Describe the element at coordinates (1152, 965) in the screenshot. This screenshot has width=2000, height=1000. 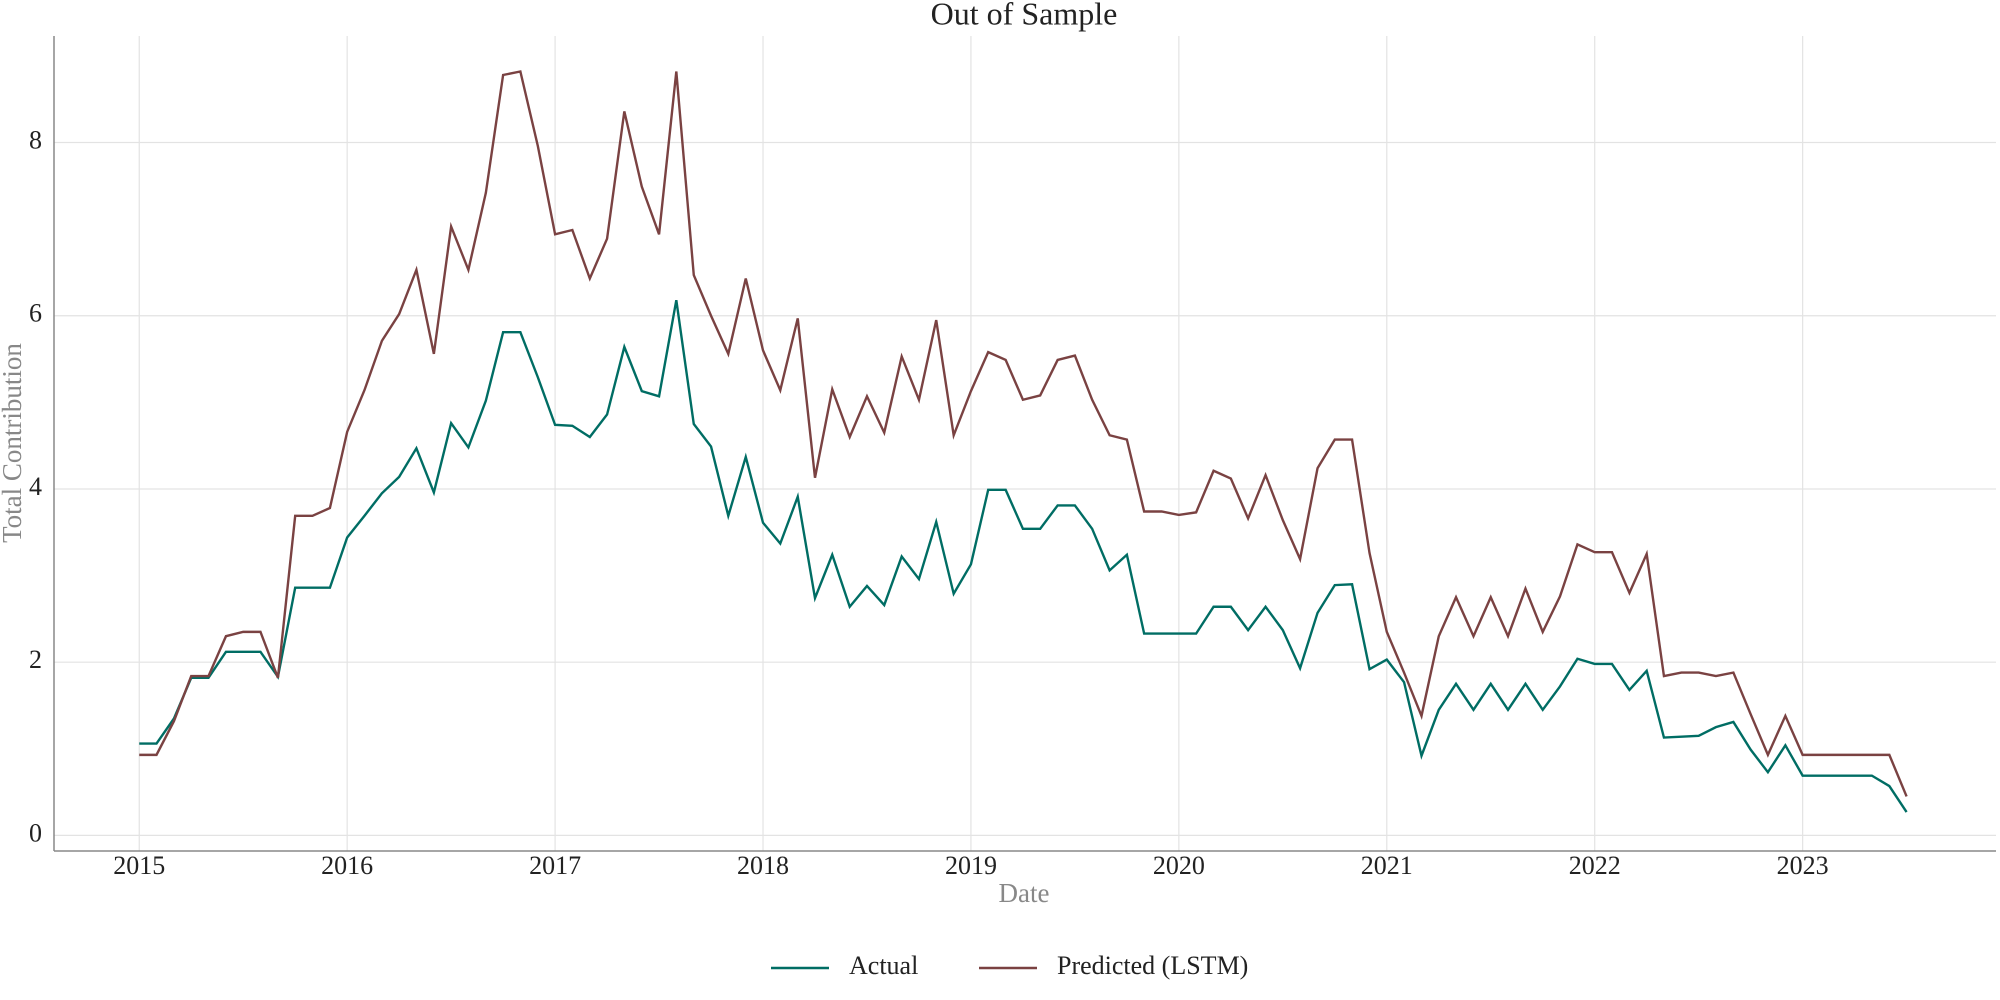
I see `legend-label: Predicted (LSTM)` at that location.